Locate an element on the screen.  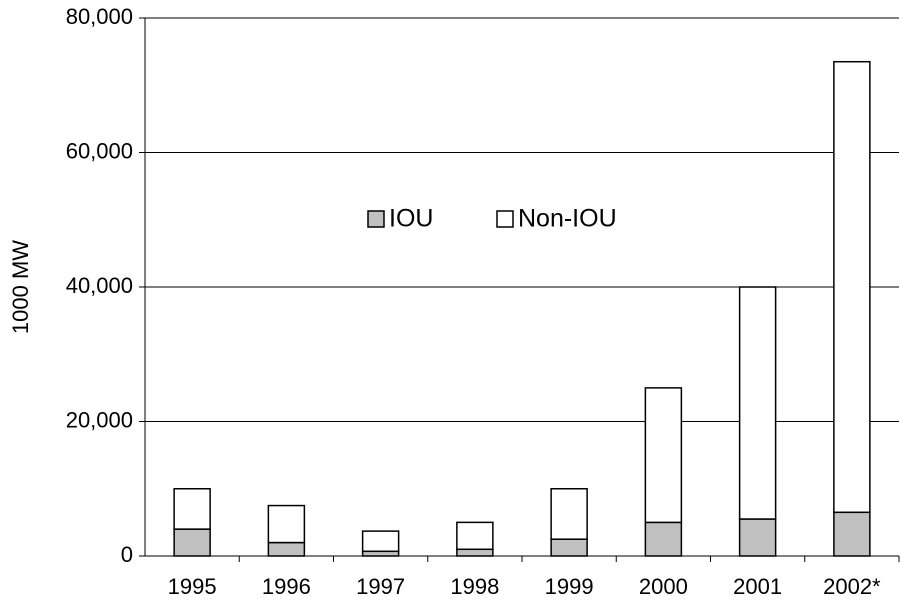
x-tick-label: 1999 is located at coordinates (569, 586).